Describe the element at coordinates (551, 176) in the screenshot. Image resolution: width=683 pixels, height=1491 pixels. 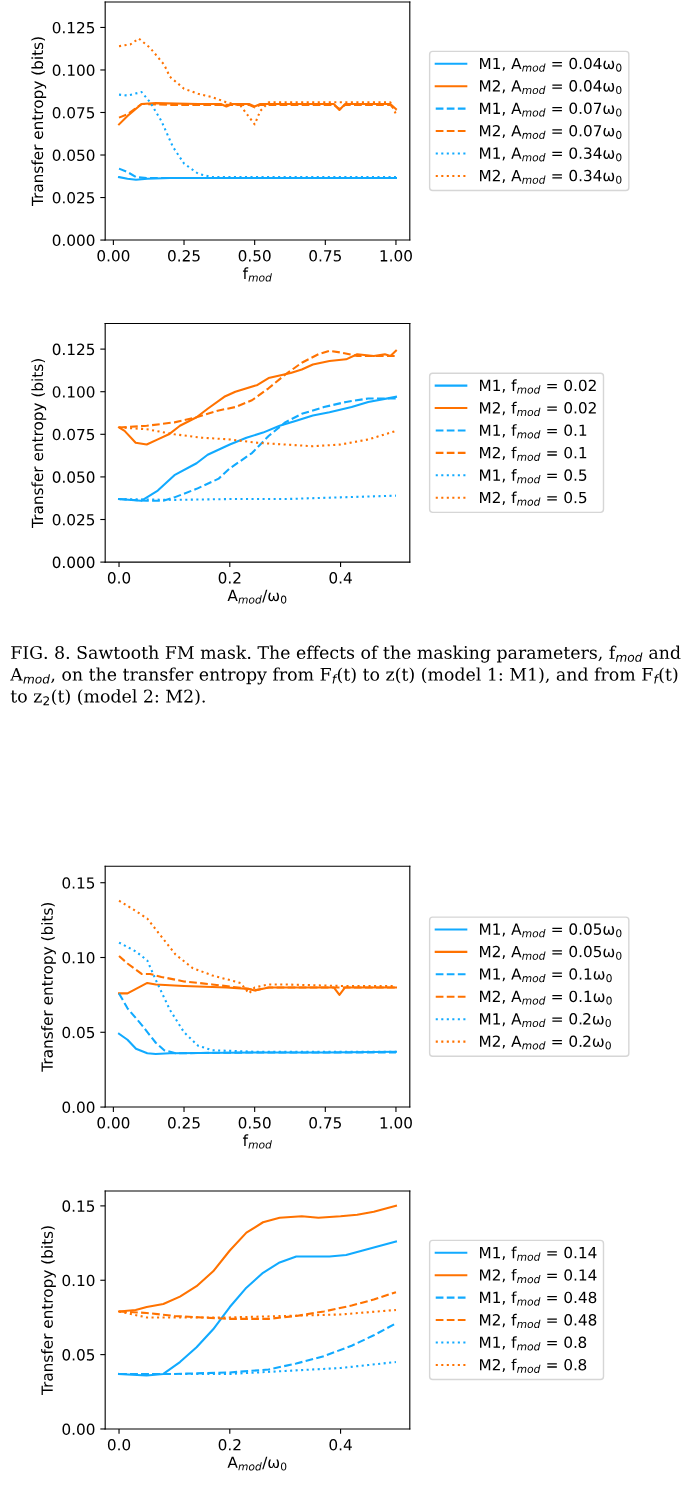
I see `legend-label: M2, A$_{mod}$ = 0.34ω$_{0}$` at that location.